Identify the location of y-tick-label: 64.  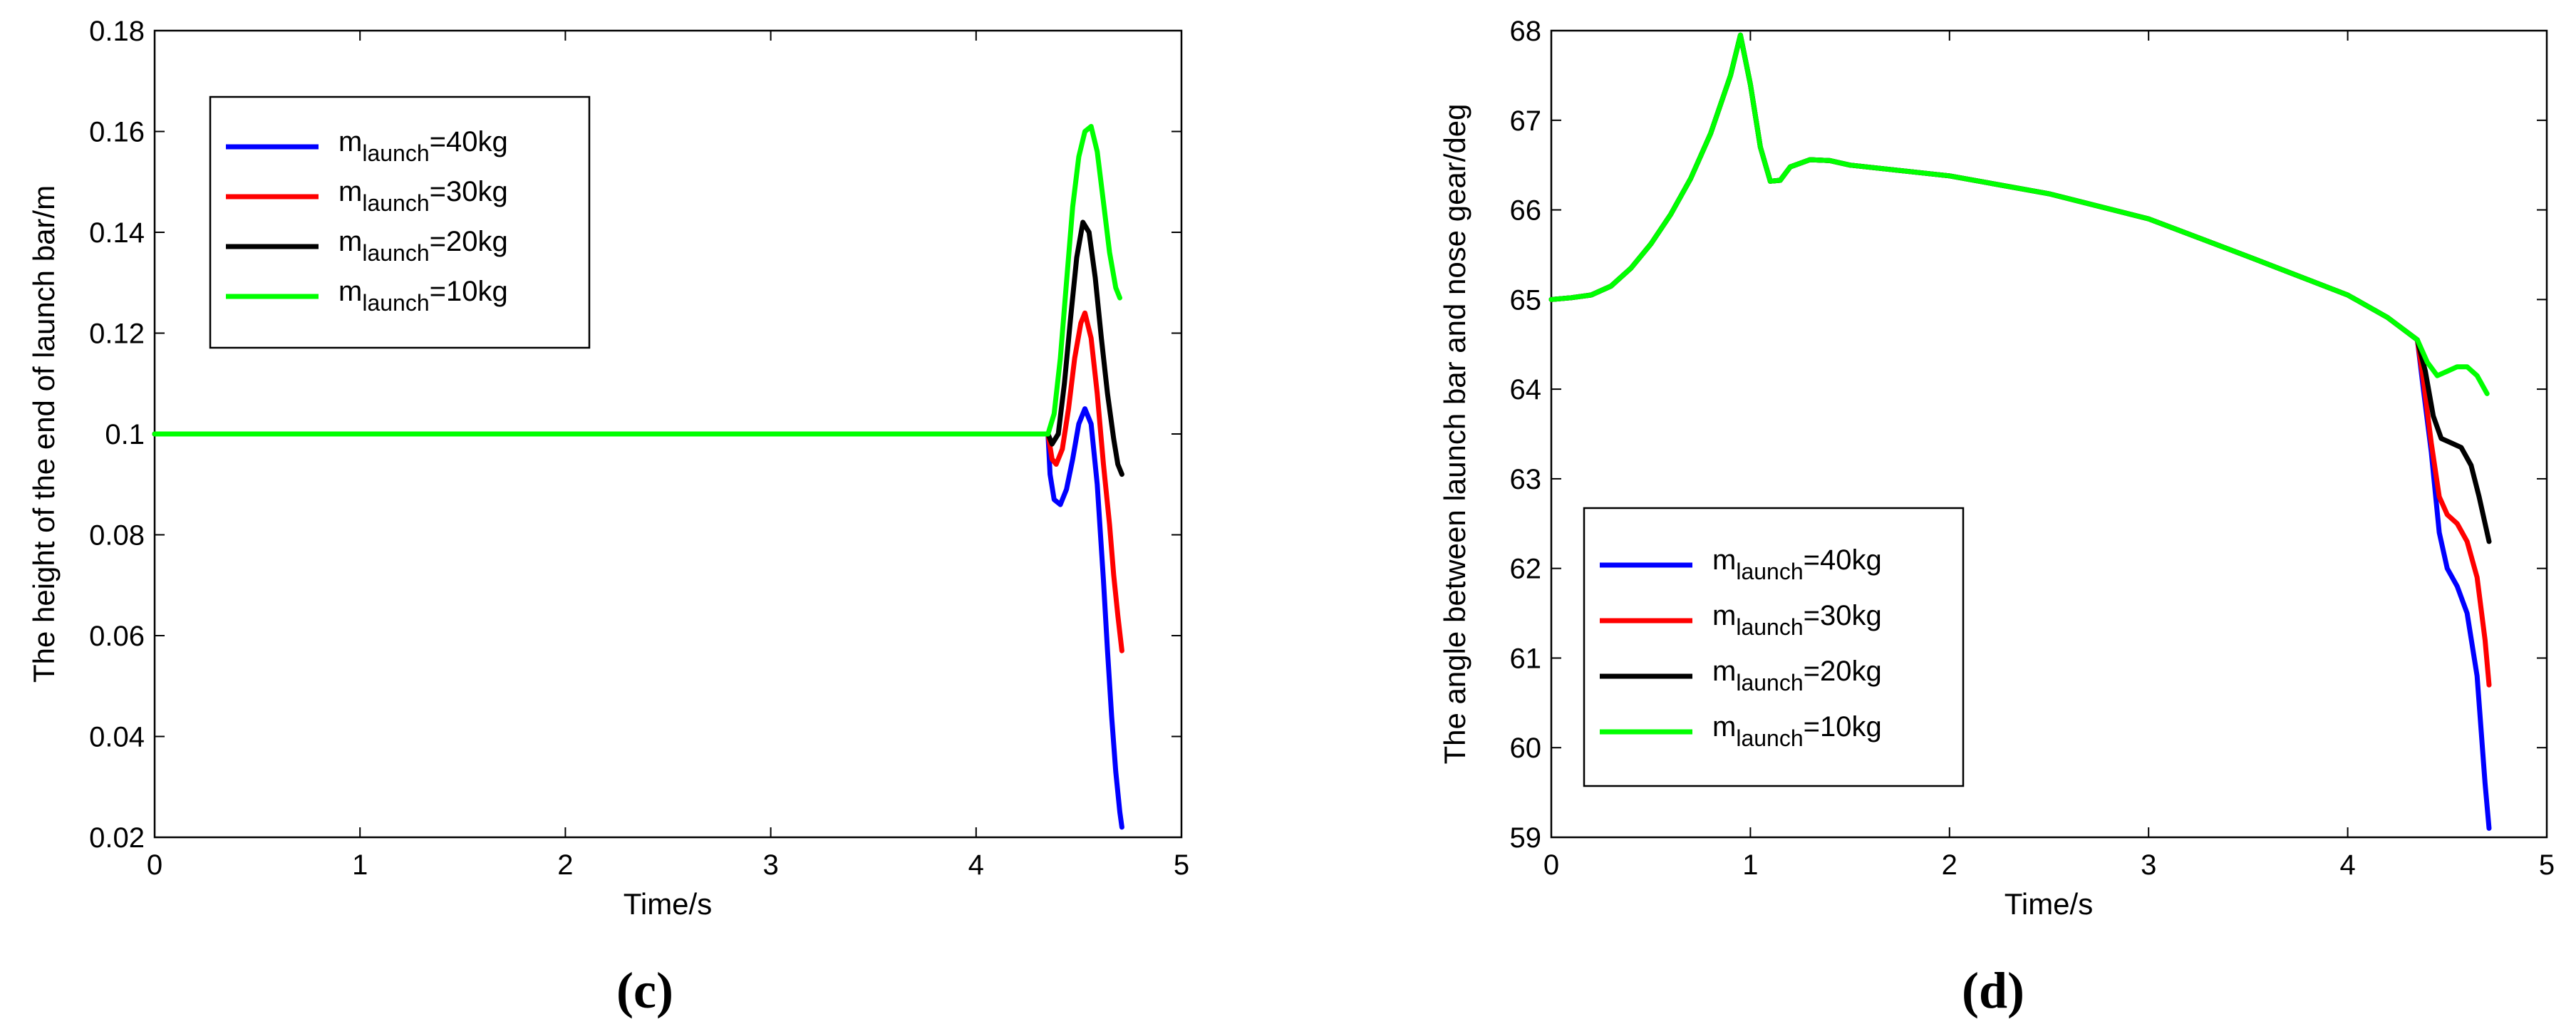
(1526, 389).